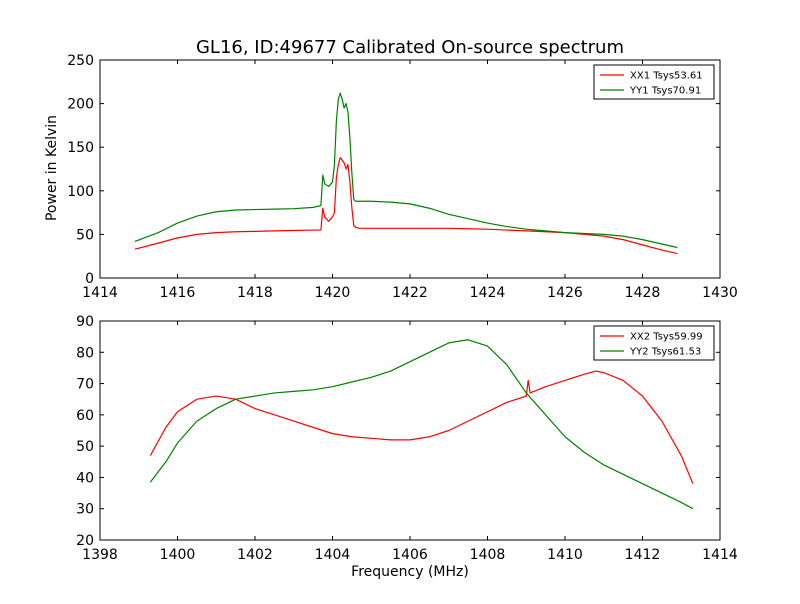  Describe the element at coordinates (410, 293) in the screenshot. I see `top-xtick-label: 1422` at that location.